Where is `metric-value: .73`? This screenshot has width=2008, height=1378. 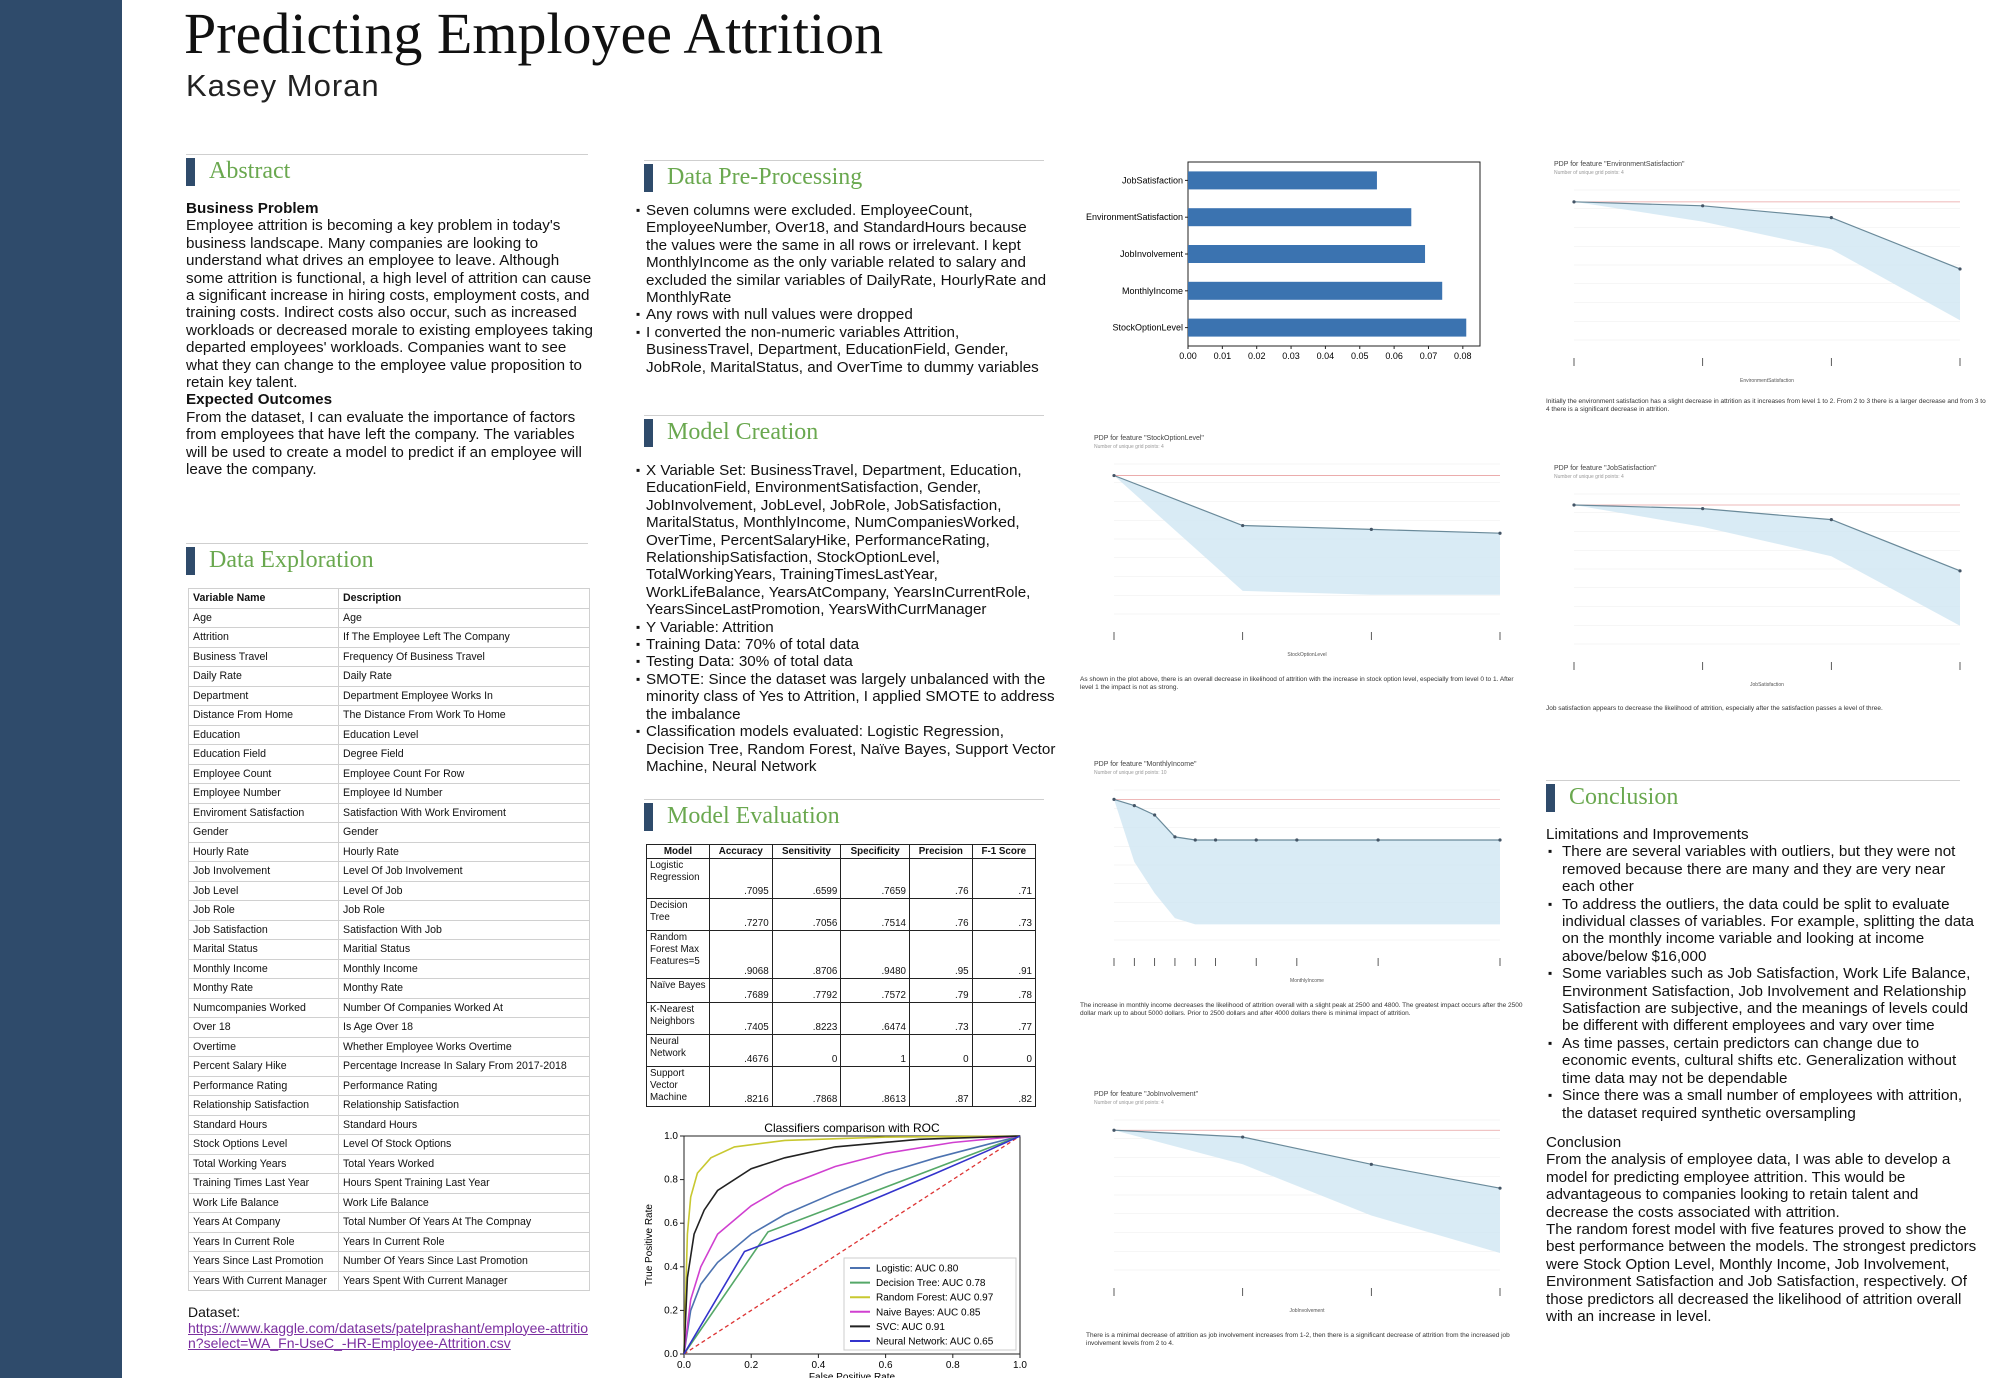
metric-value: .73 is located at coordinates (940, 1018).